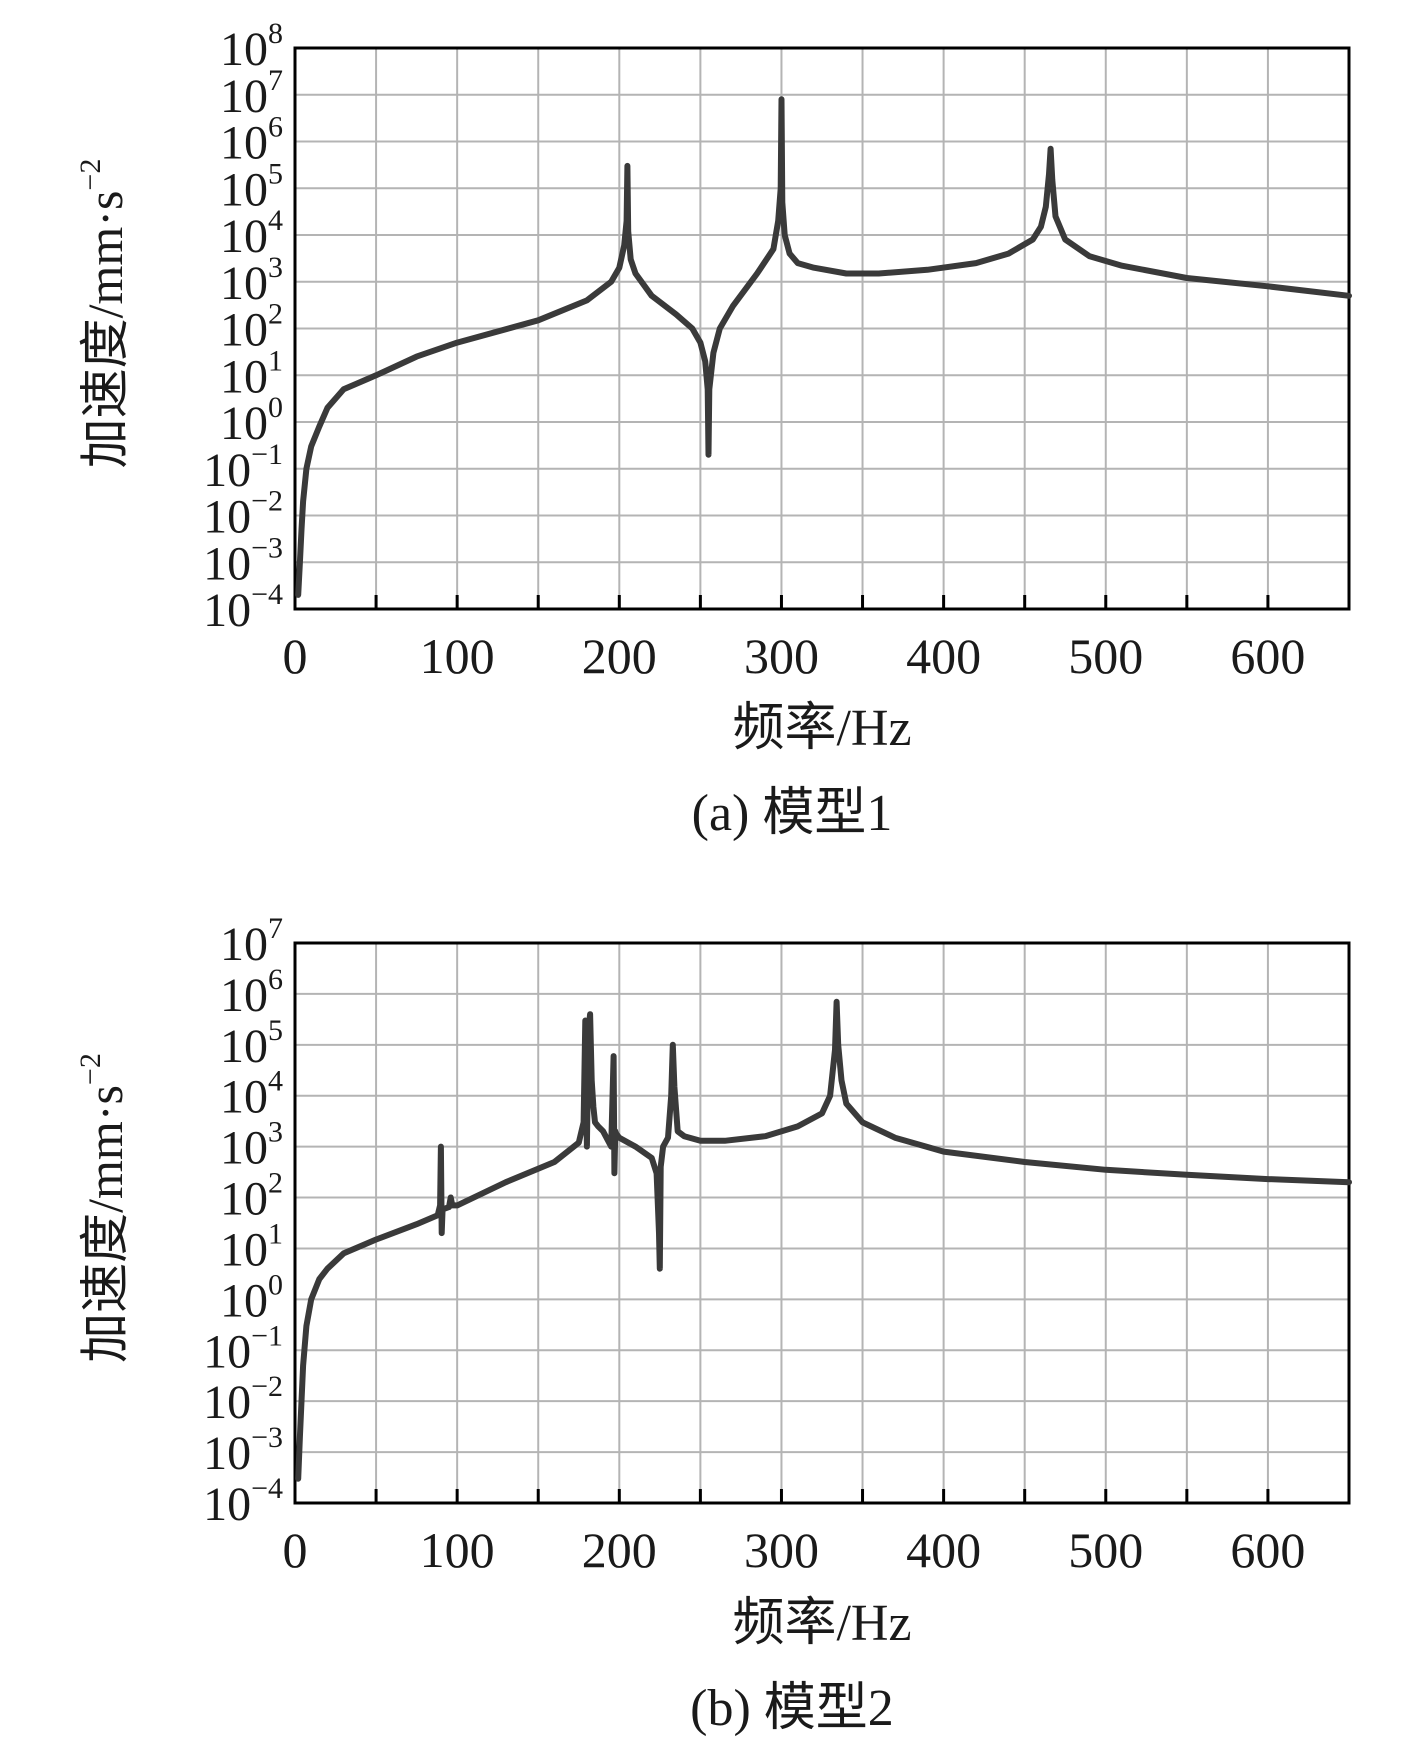  What do you see at coordinates (792, 813) in the screenshot?
I see `panel-caption: (a) 模型1` at bounding box center [792, 813].